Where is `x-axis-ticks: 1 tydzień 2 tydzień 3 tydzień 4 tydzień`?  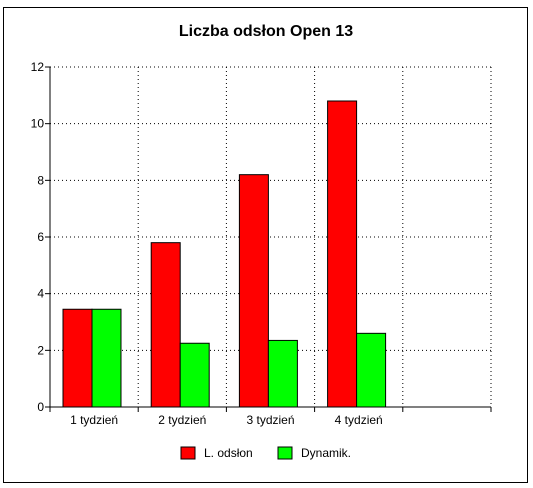 x-axis-ticks: 1 tydzień 2 tydzień 3 tydzień 4 tydzień is located at coordinates (270, 417).